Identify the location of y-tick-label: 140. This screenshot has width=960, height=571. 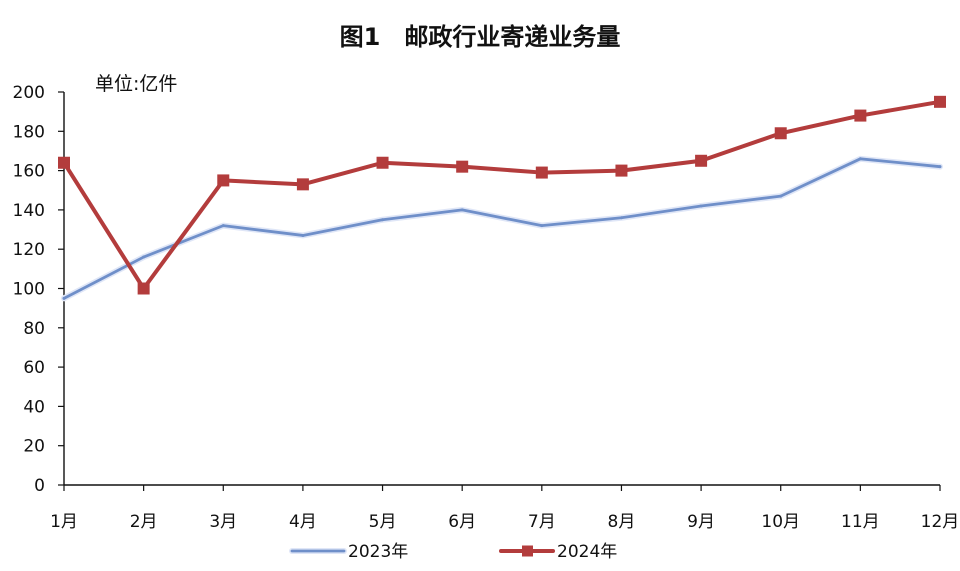
(29, 211).